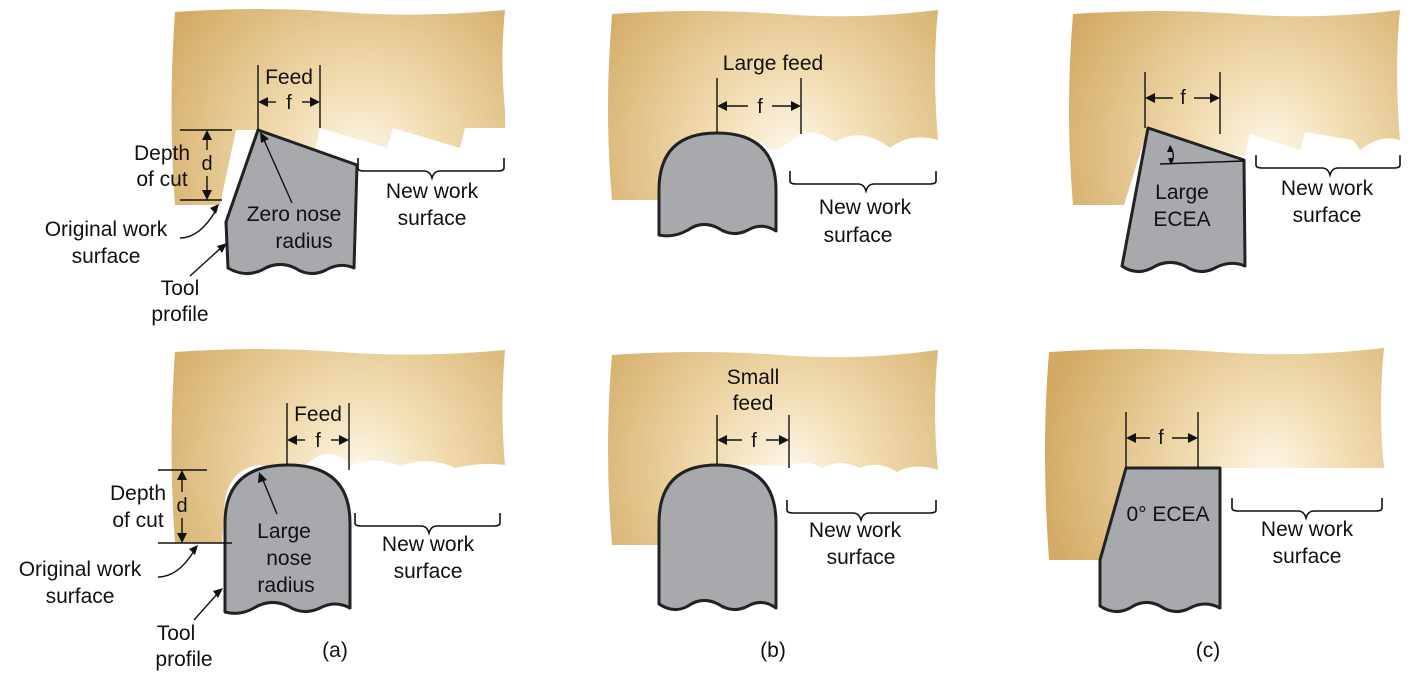 The height and width of the screenshot is (678, 1413). Describe the element at coordinates (284, 531) in the screenshot. I see `nose-radius-label-line1: Large` at that location.